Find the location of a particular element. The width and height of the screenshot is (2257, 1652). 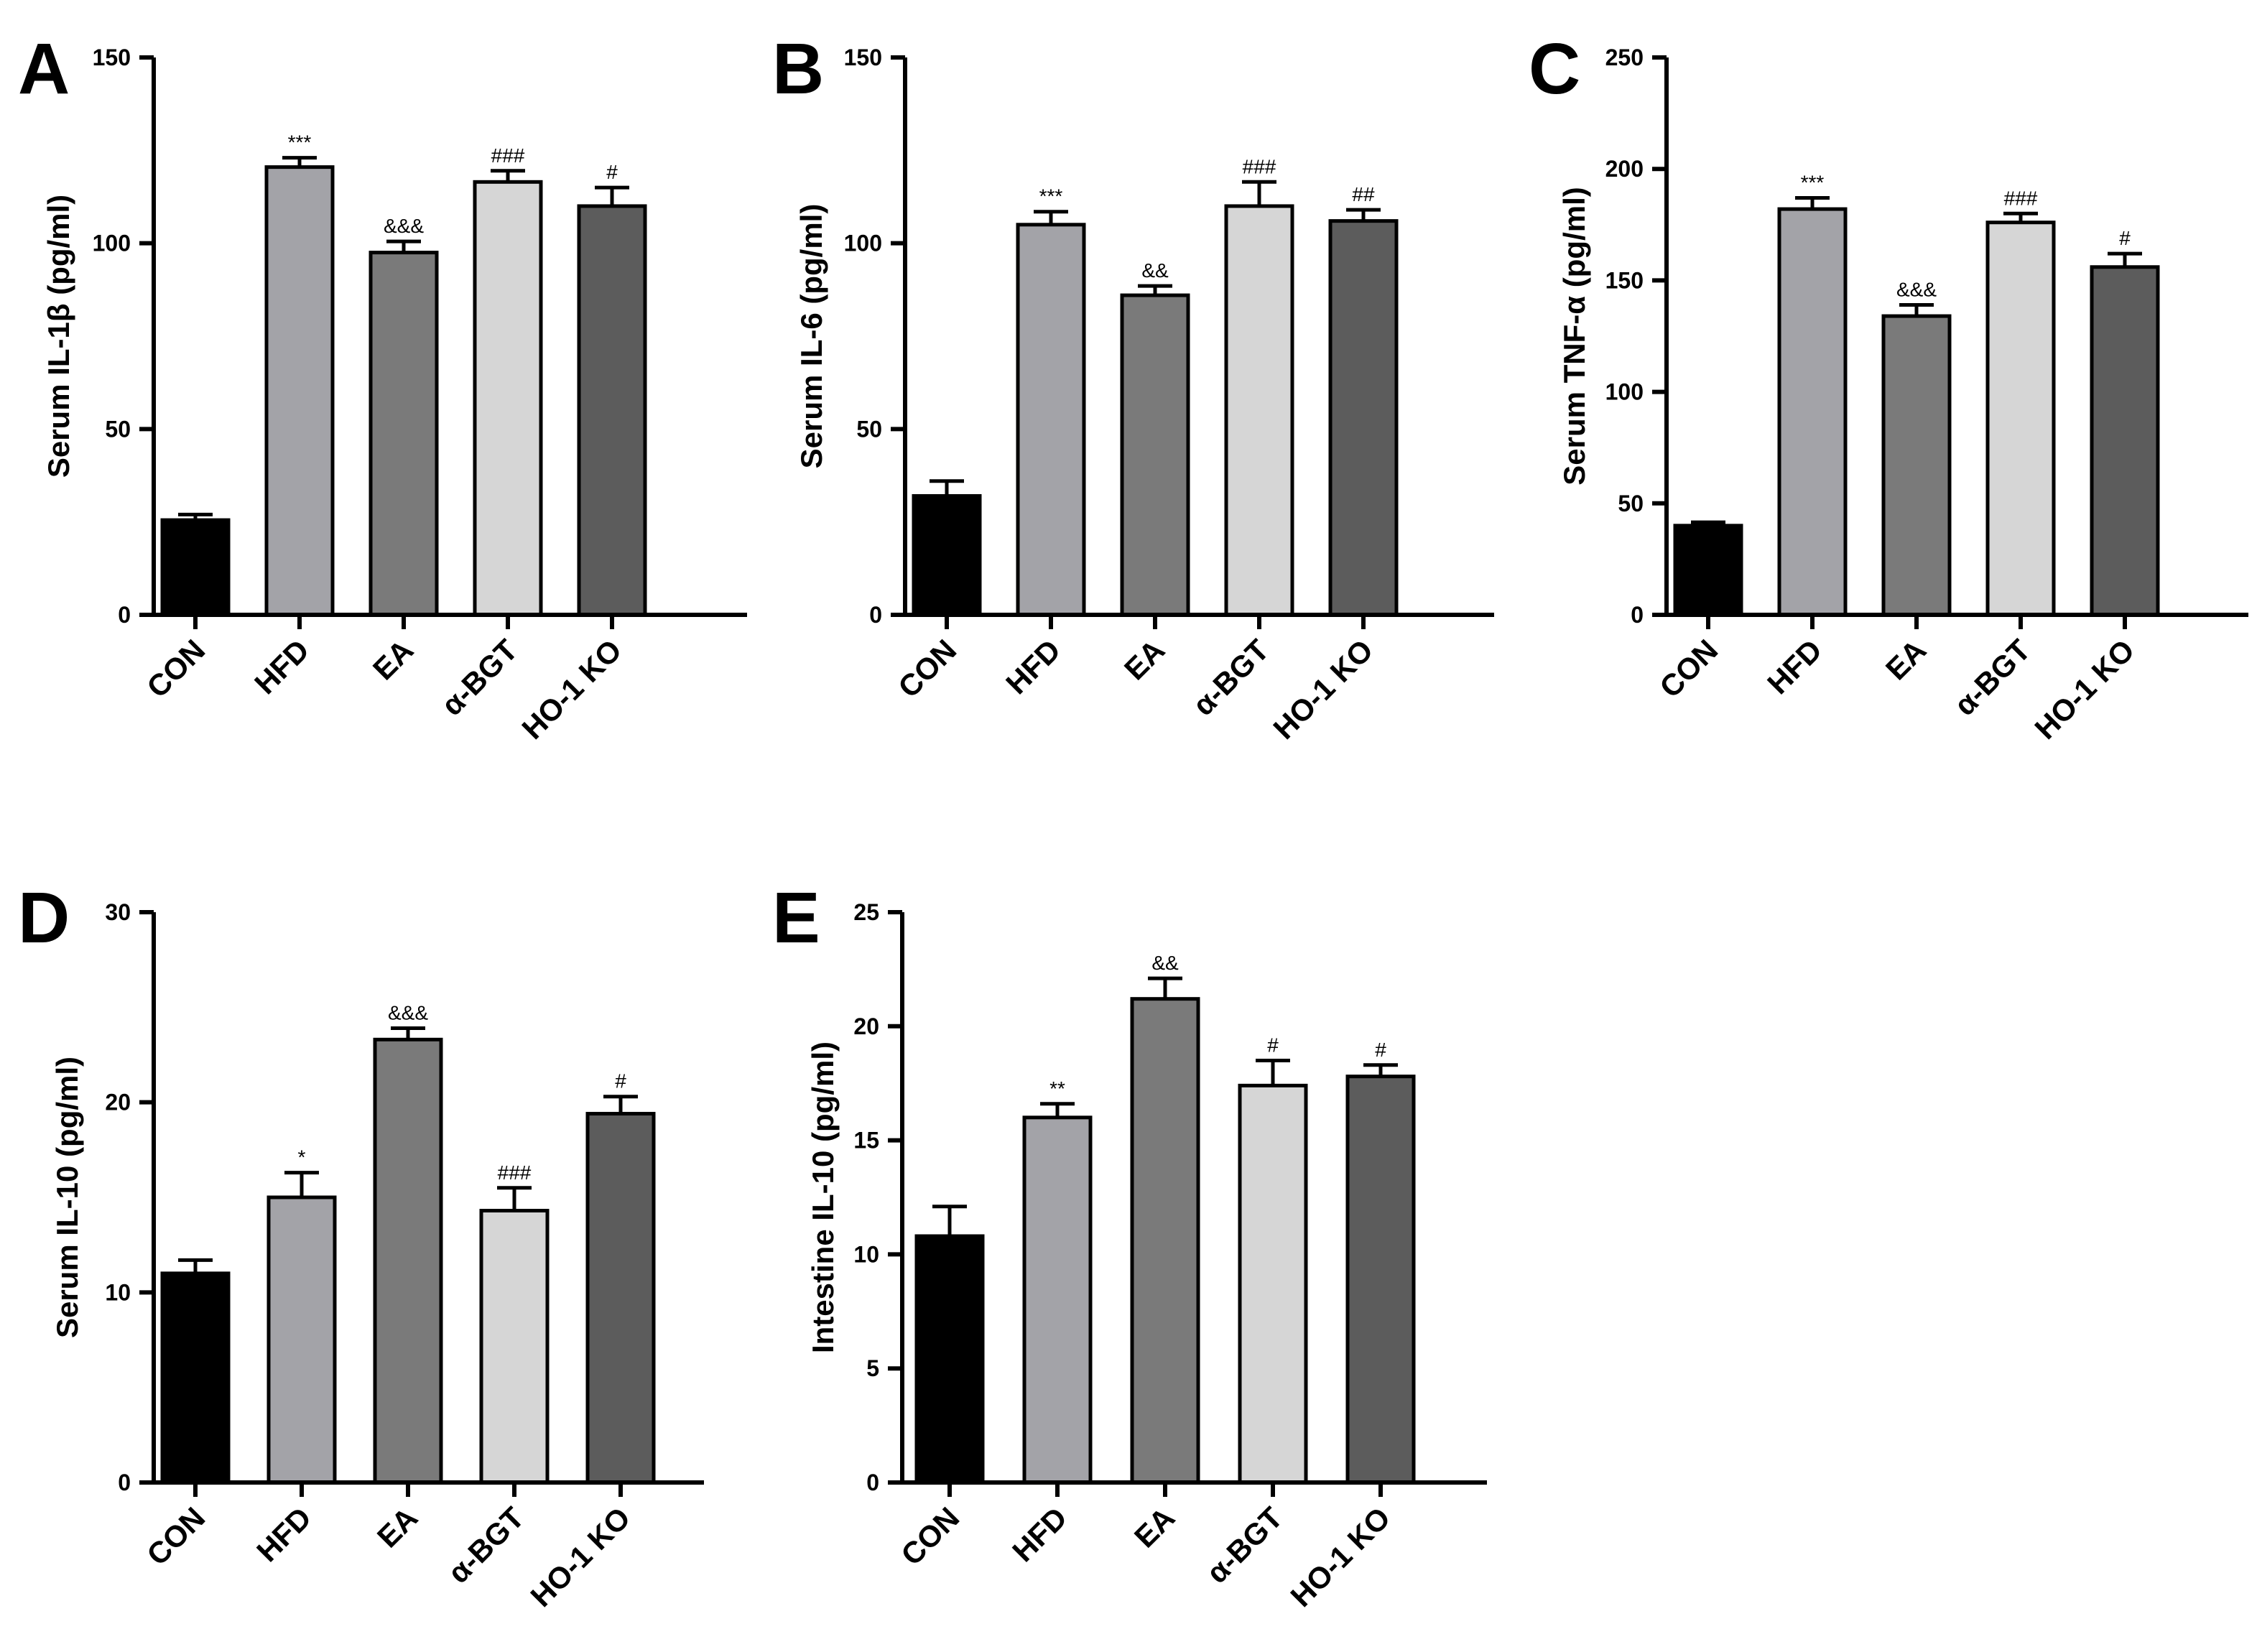

panel-letter: B is located at coordinates (798, 69).